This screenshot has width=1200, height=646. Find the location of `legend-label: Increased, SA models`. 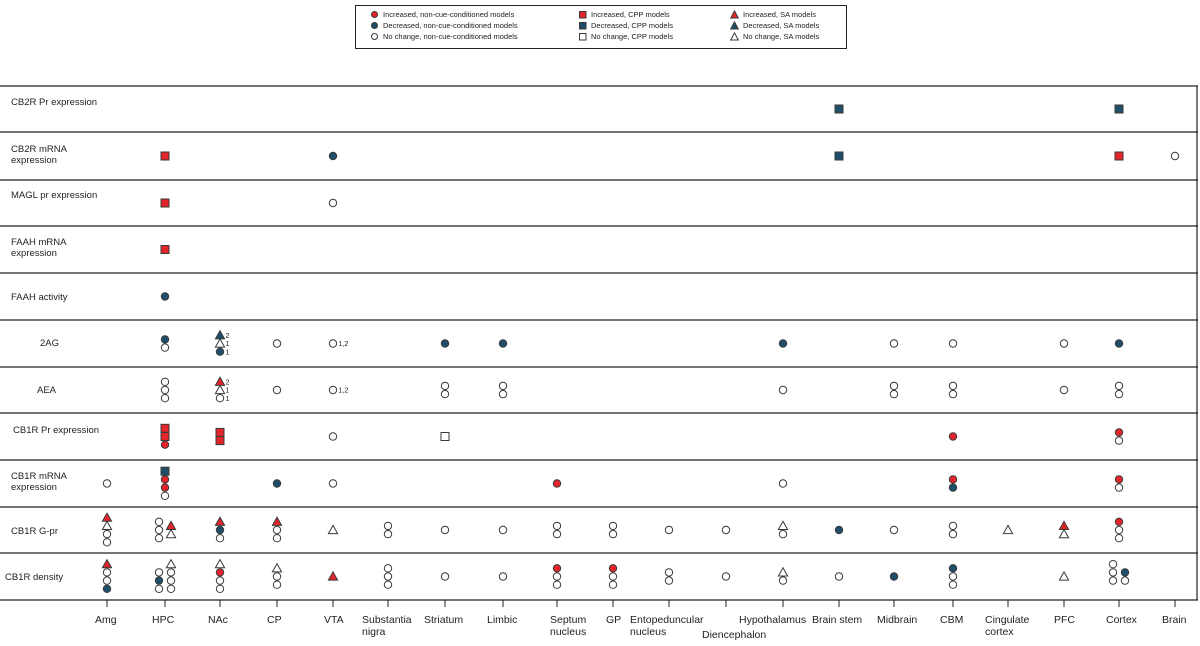

legend-label: Increased, SA models is located at coordinates (779, 14).